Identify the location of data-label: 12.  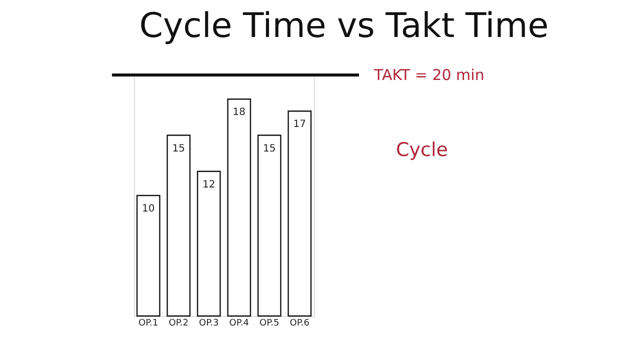
(209, 184).